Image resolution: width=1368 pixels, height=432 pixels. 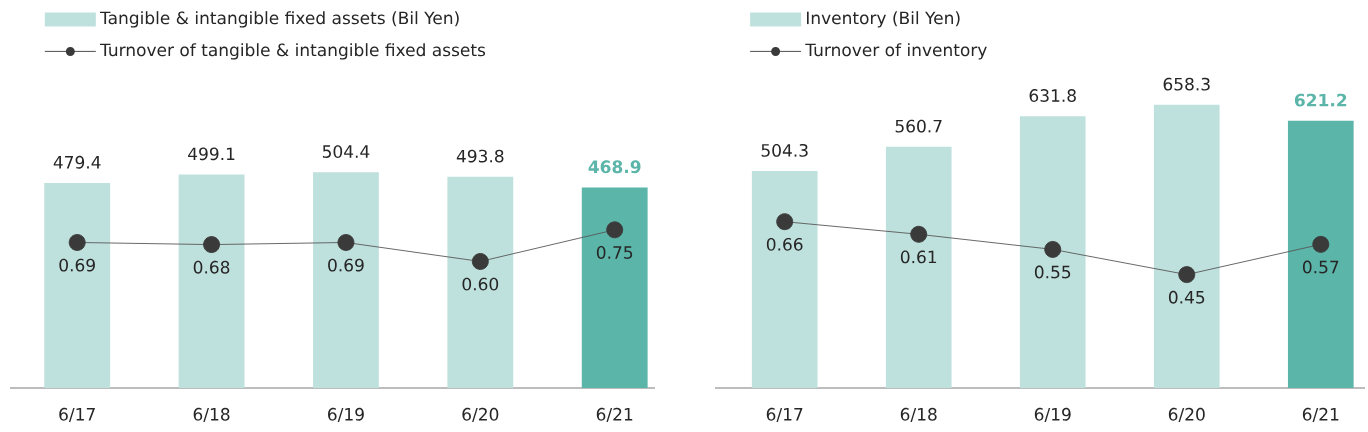 What do you see at coordinates (1186, 84) in the screenshot?
I see `data-label: 658.3` at bounding box center [1186, 84].